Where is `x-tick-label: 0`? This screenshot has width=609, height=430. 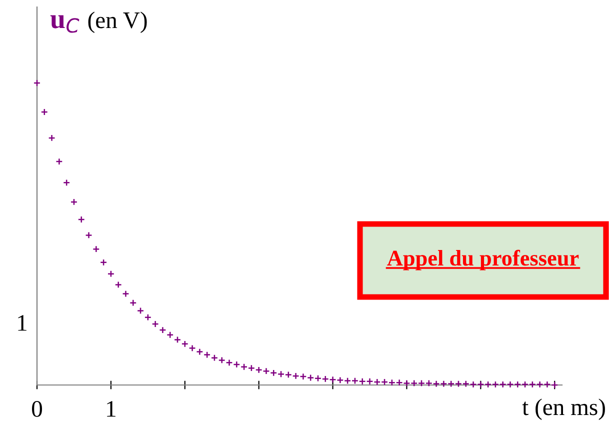 x-tick-label: 0 is located at coordinates (37, 408).